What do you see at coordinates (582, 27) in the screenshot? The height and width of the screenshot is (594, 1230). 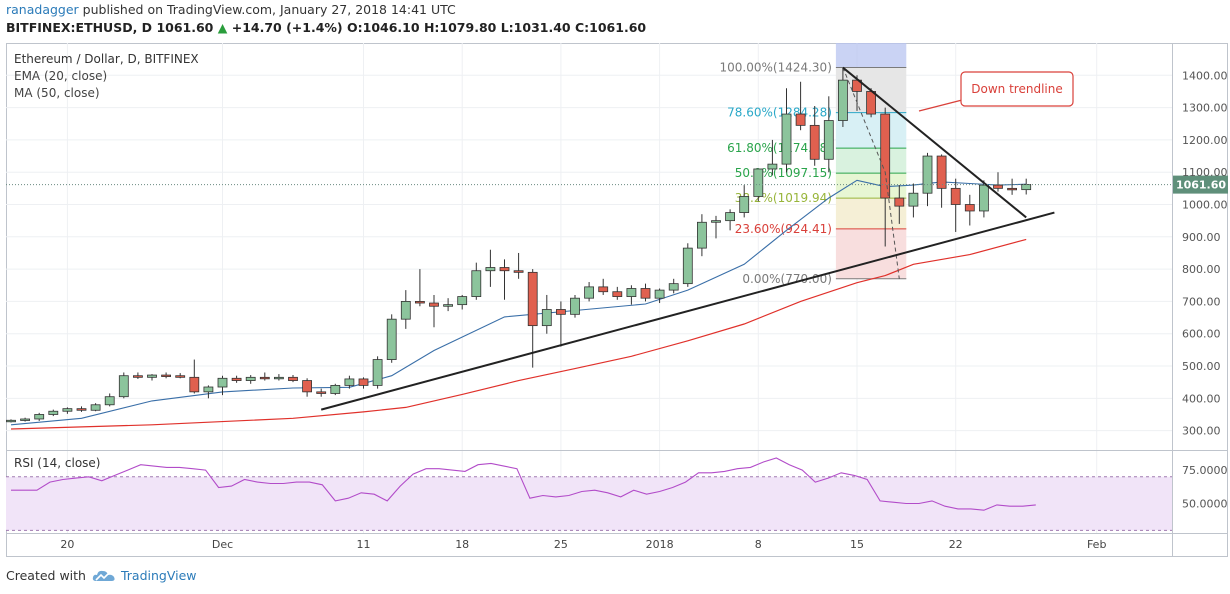 I see `close-label: C:` at bounding box center [582, 27].